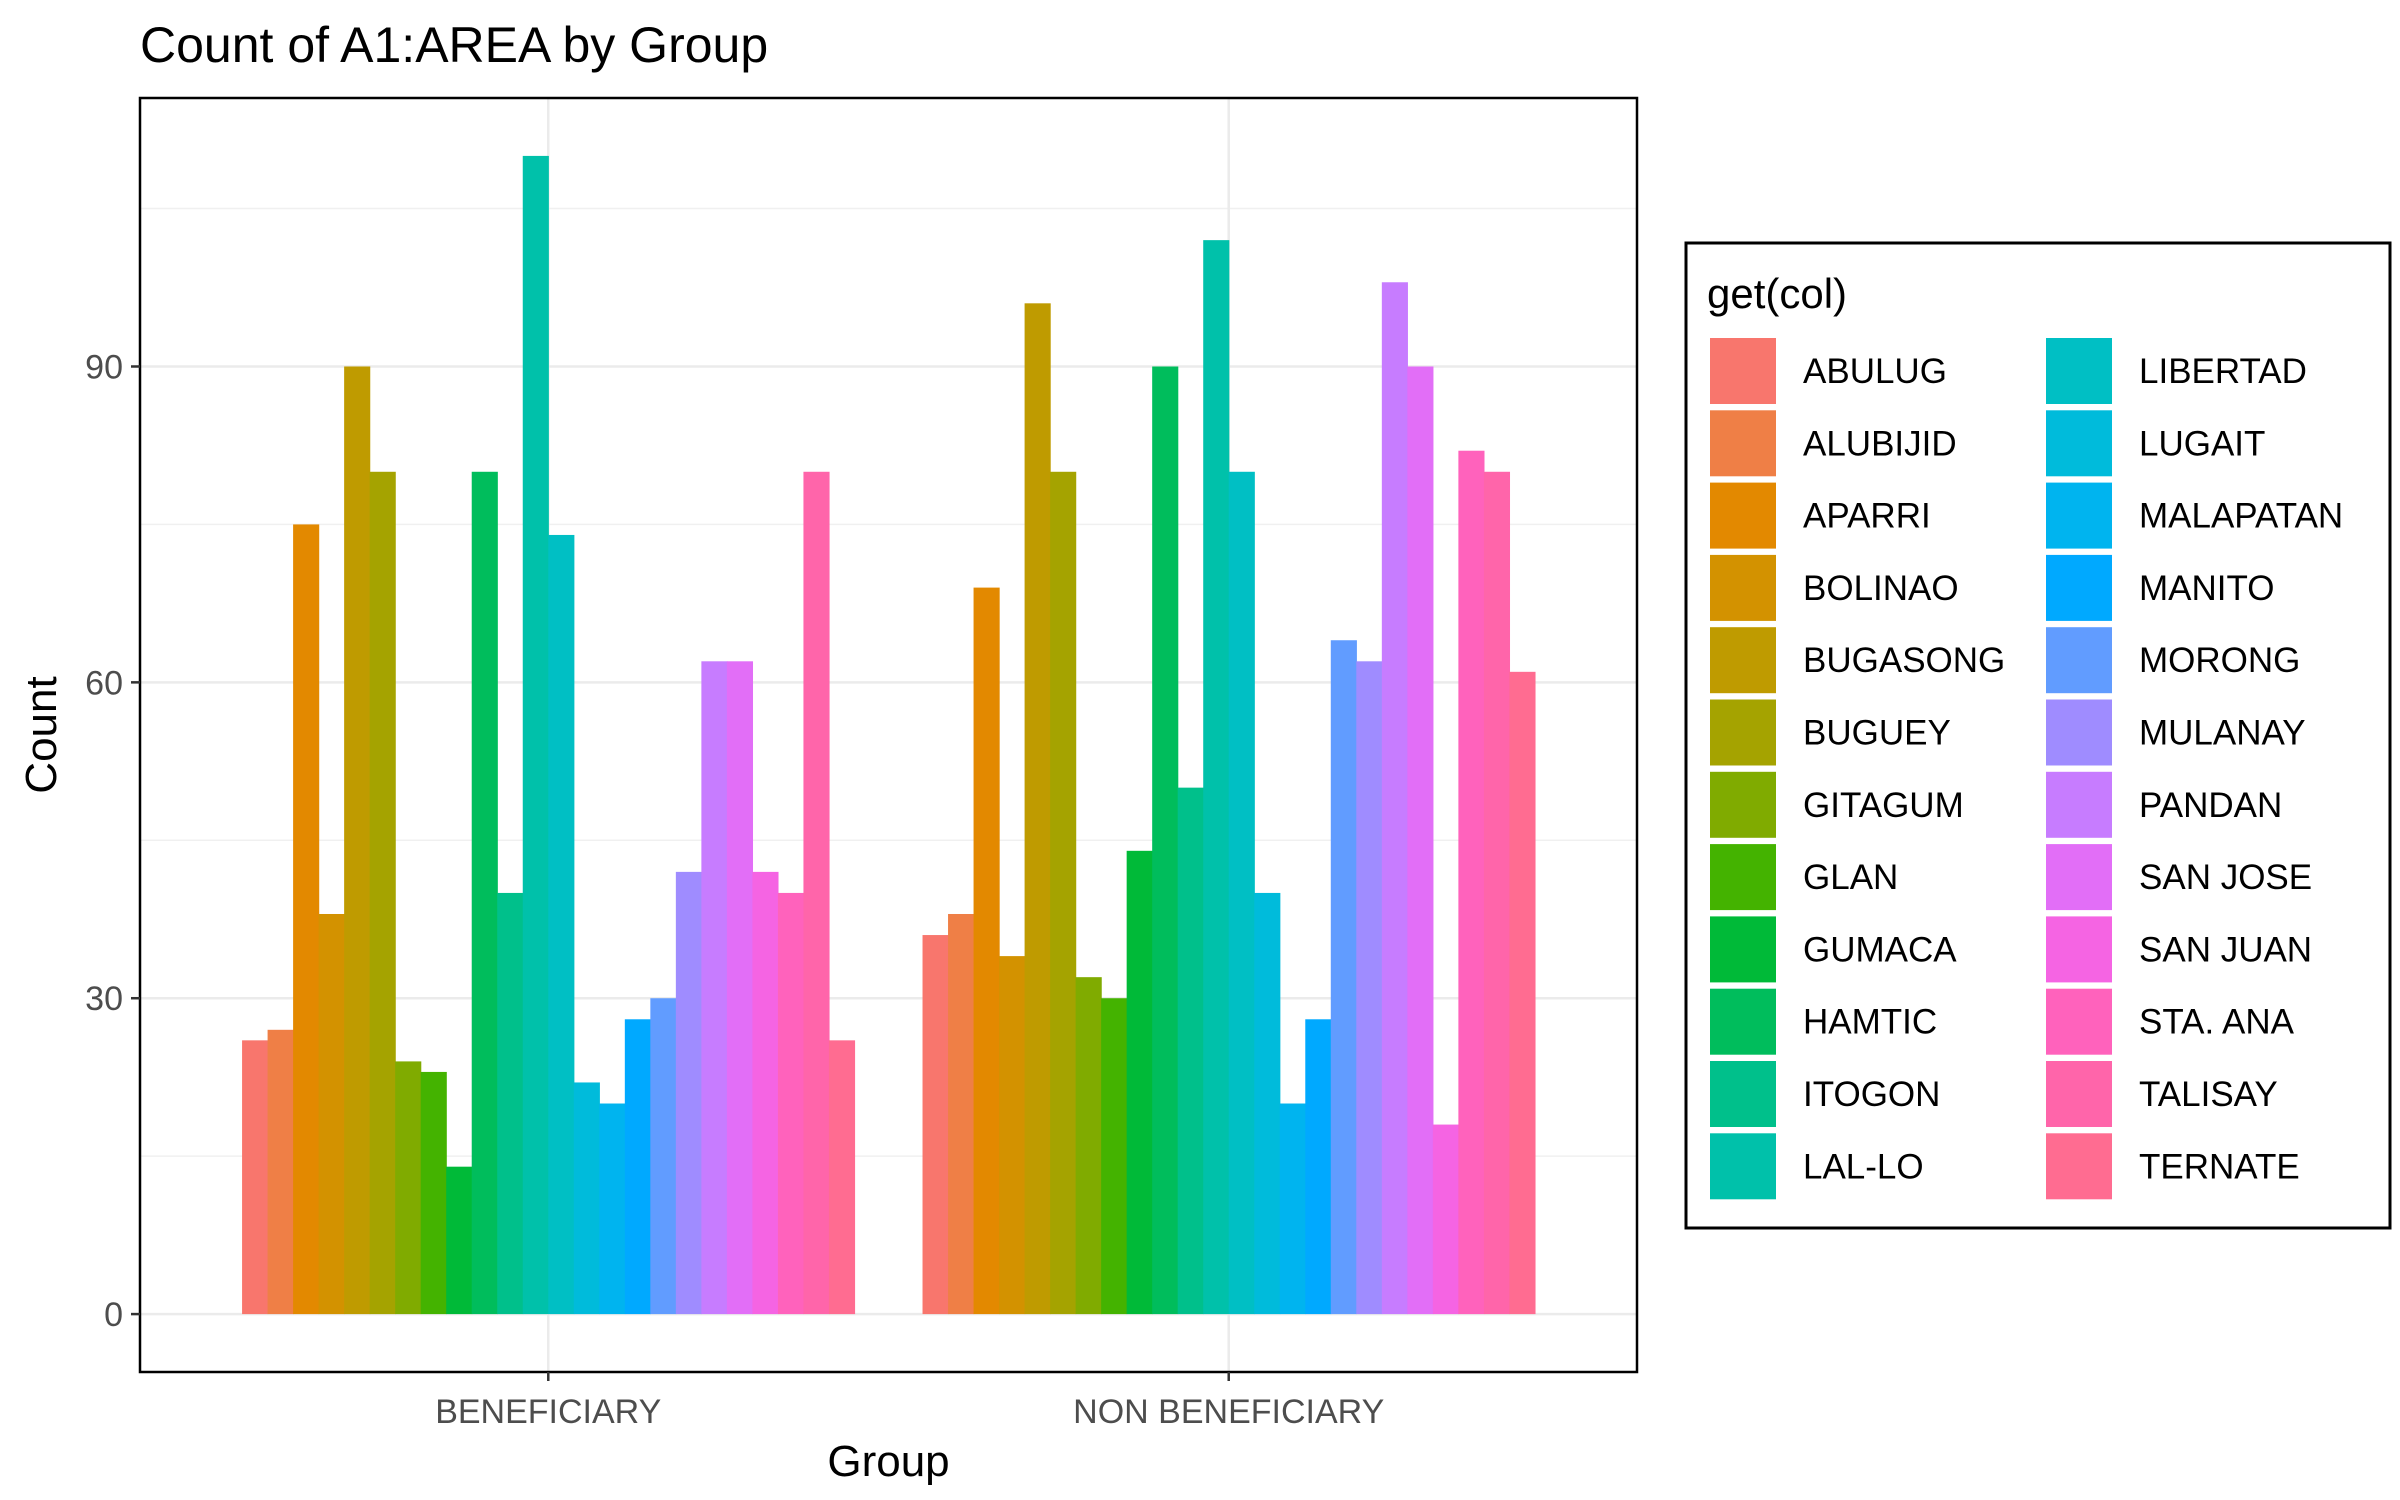 The image size is (2400, 1500). What do you see at coordinates (1823, 1021) in the screenshot?
I see `legend-item: HAMTIC` at bounding box center [1823, 1021].